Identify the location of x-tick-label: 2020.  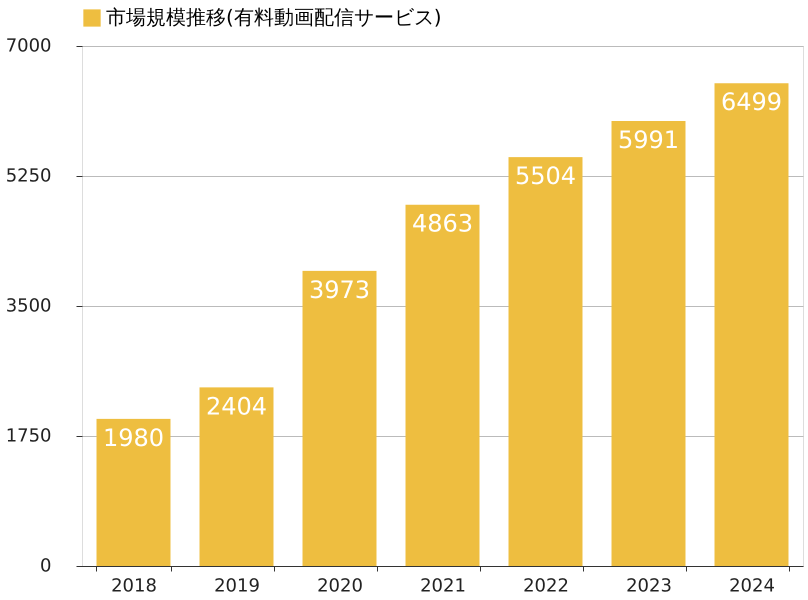
(340, 586).